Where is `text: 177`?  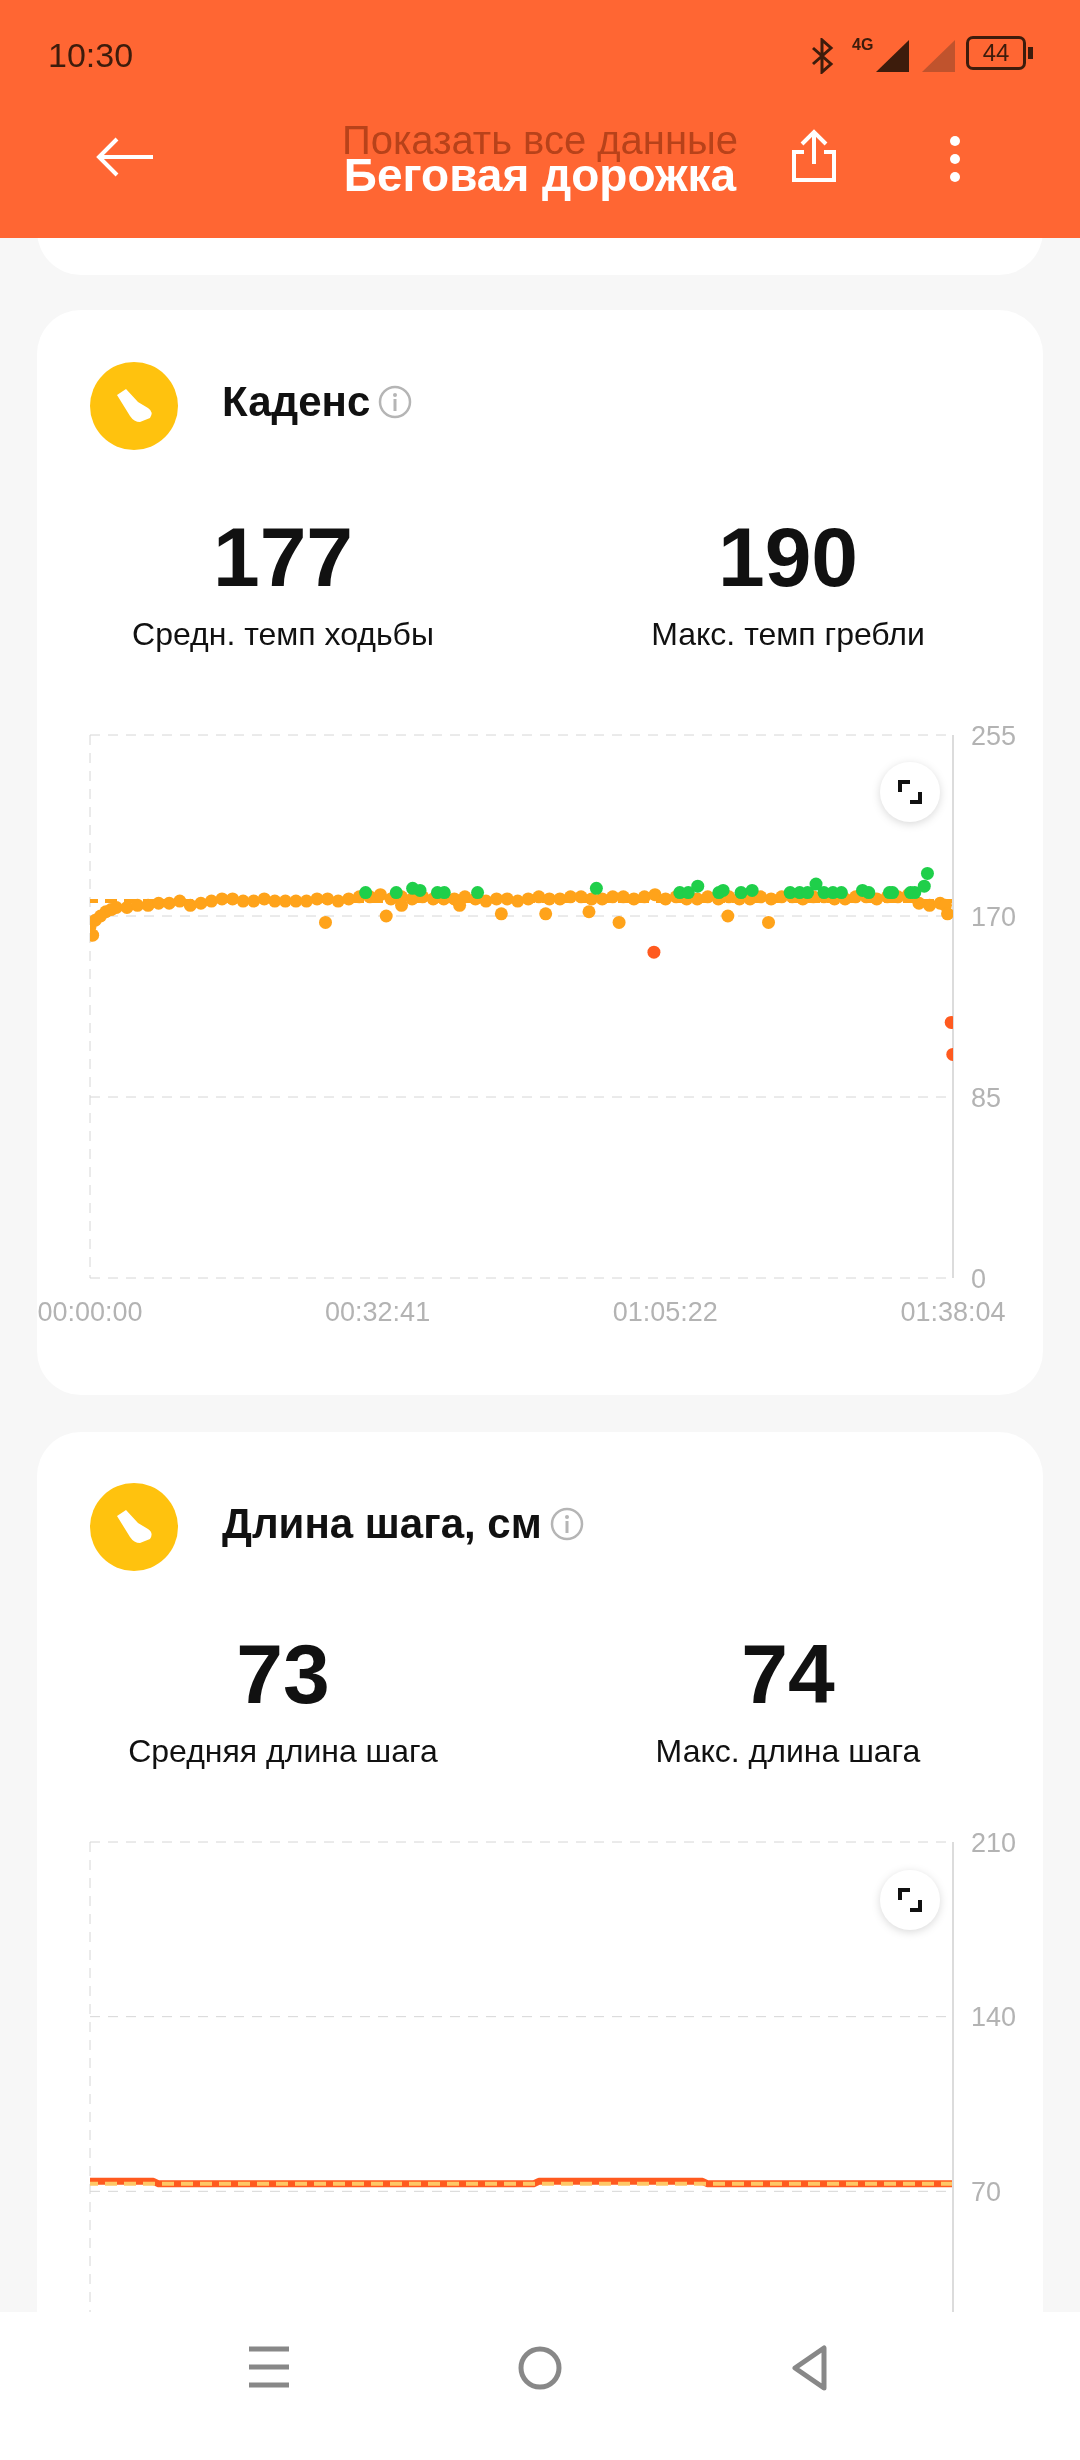
text: 177 is located at coordinates (283, 557).